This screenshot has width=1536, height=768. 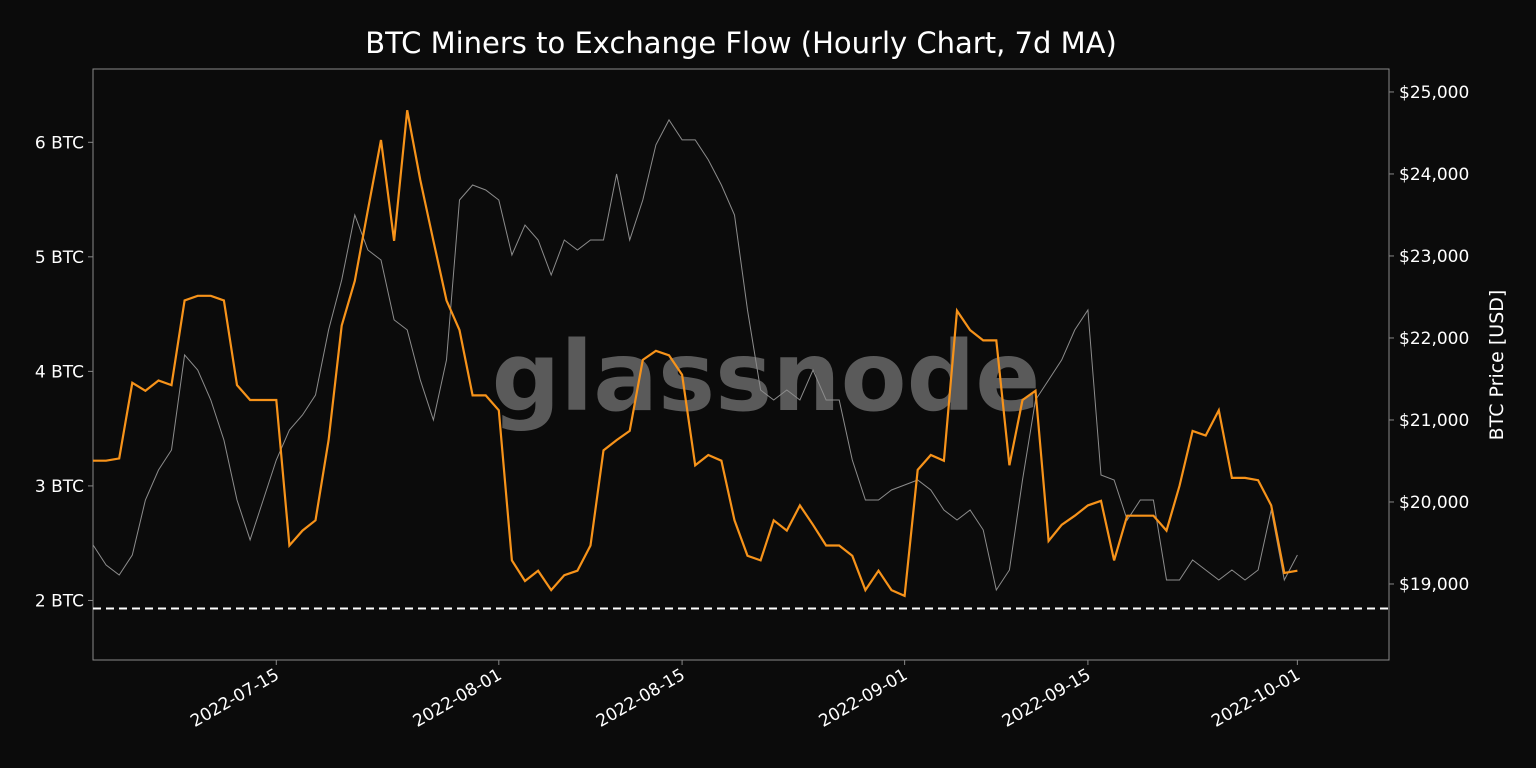 What do you see at coordinates (1434, 339) in the screenshot?
I see `y2-tick-label: $22,000` at bounding box center [1434, 339].